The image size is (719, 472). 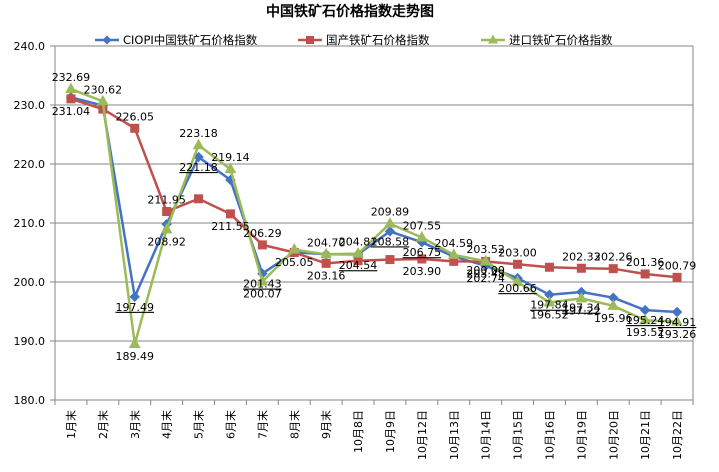 What do you see at coordinates (422, 435) in the screenshot?
I see `x-tick-label: 10月12日` at bounding box center [422, 435].